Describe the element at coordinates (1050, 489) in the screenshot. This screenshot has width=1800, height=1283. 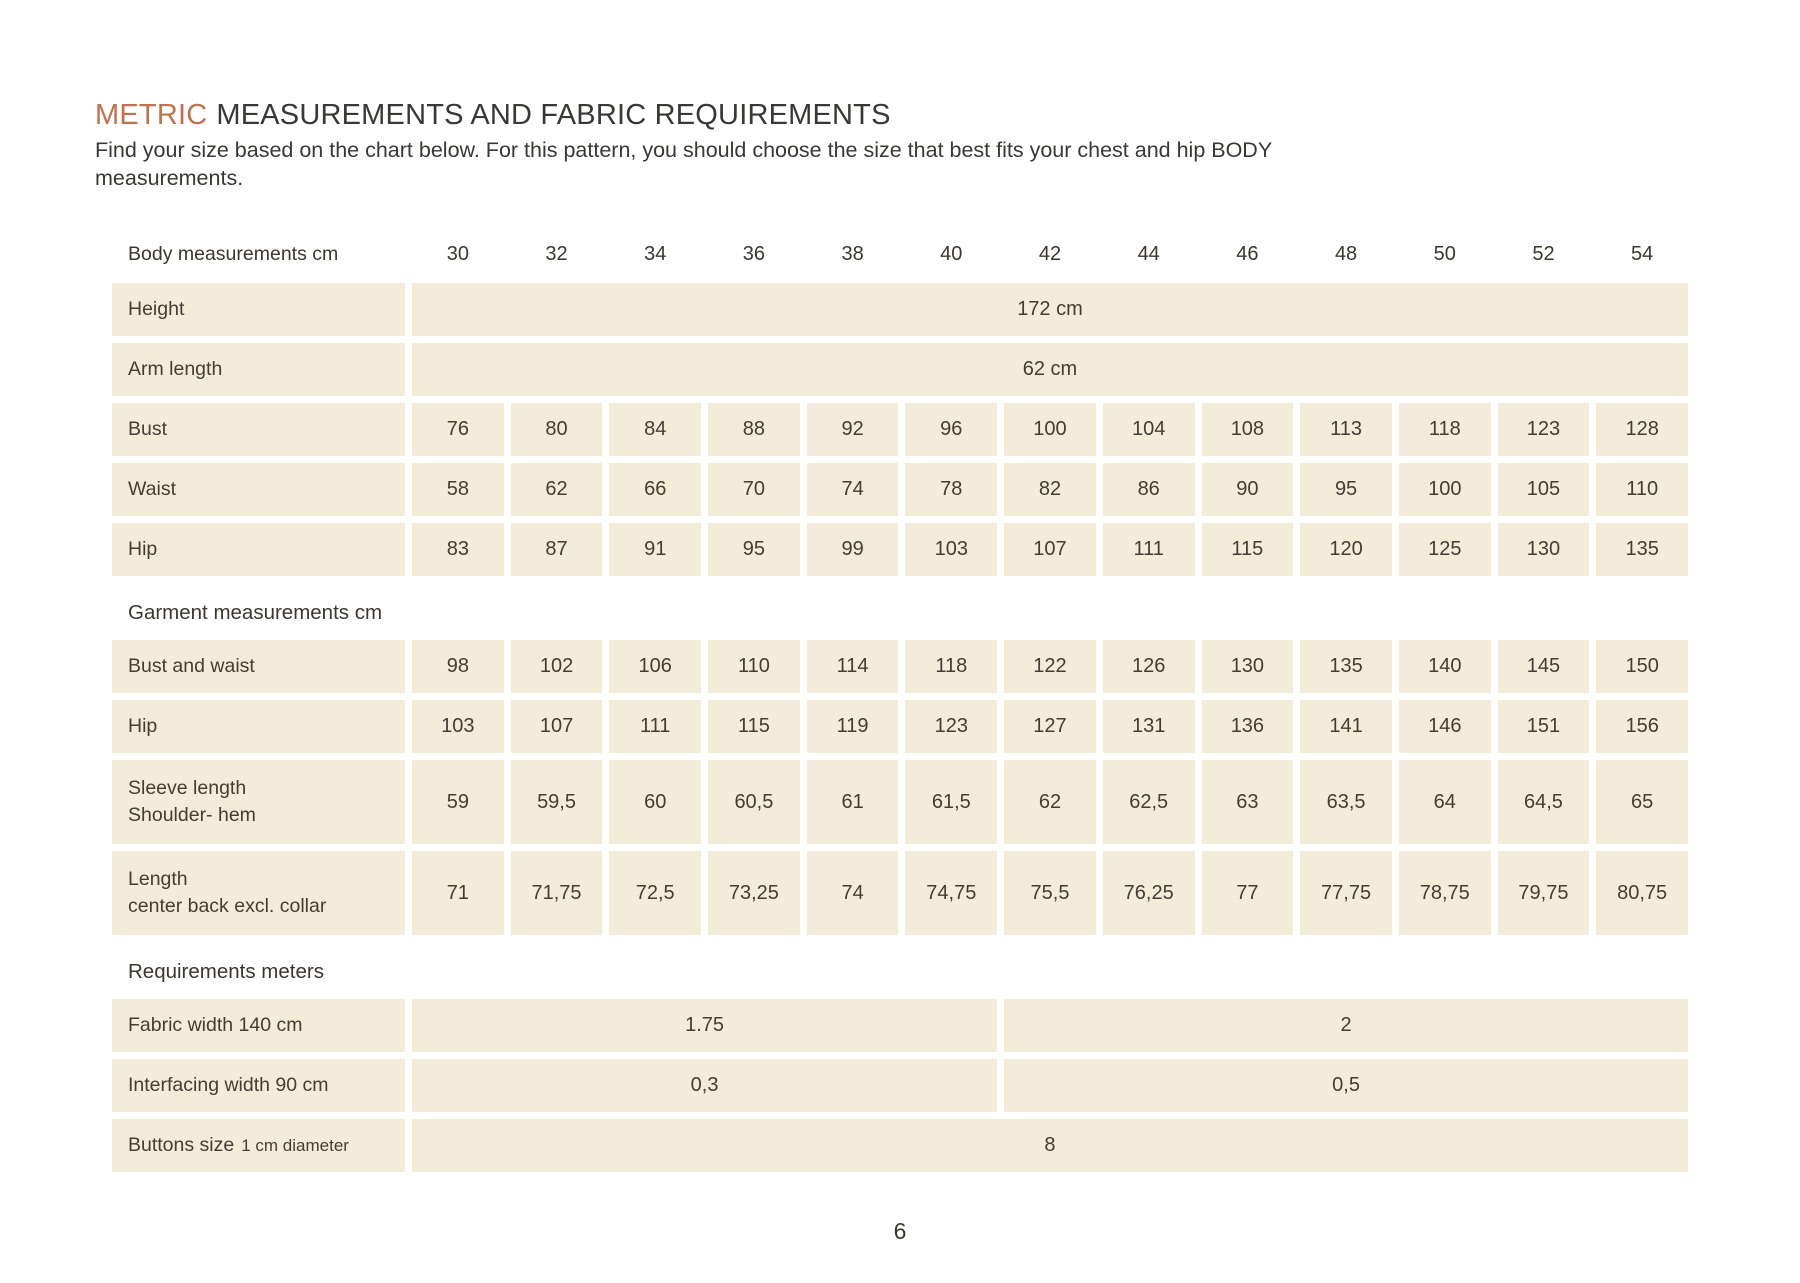
I see `value-cell: 82` at that location.